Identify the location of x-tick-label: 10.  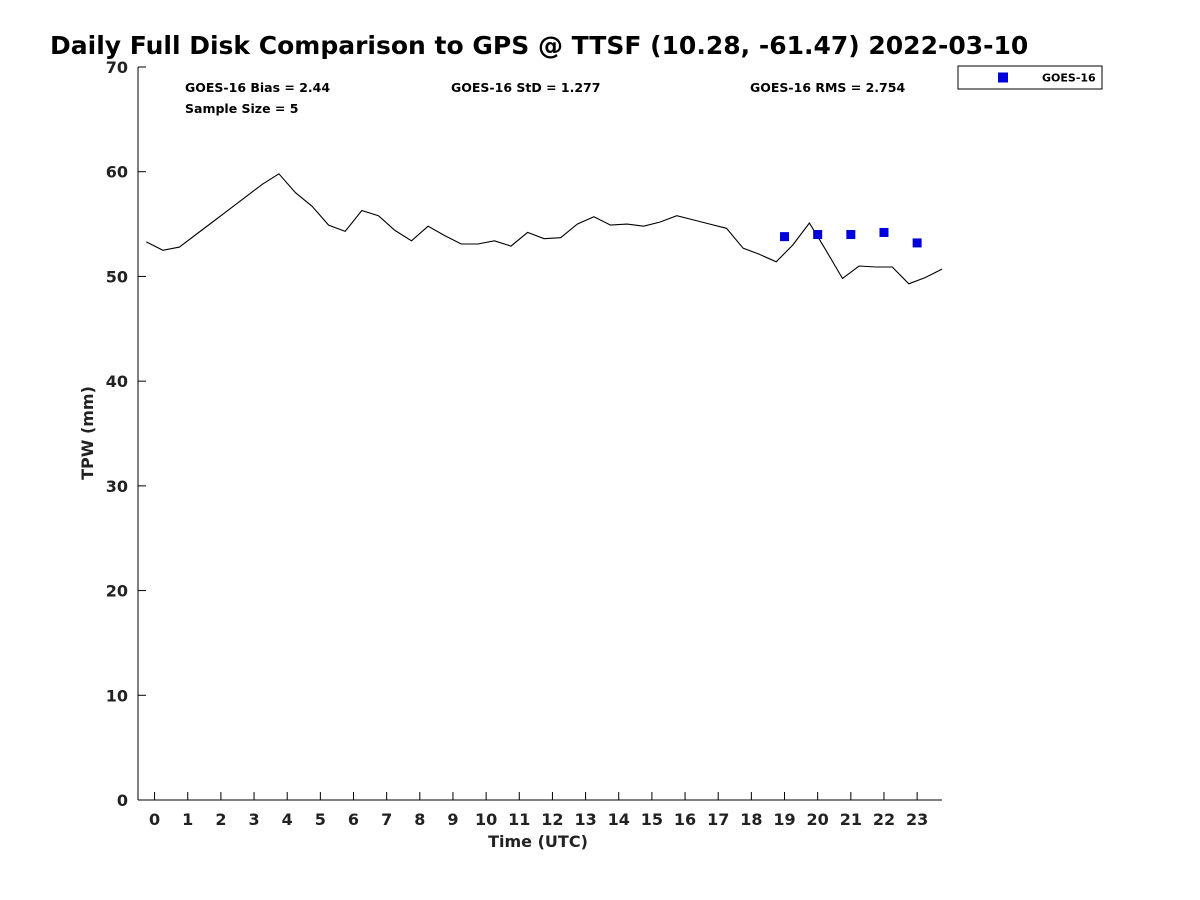
(486, 819).